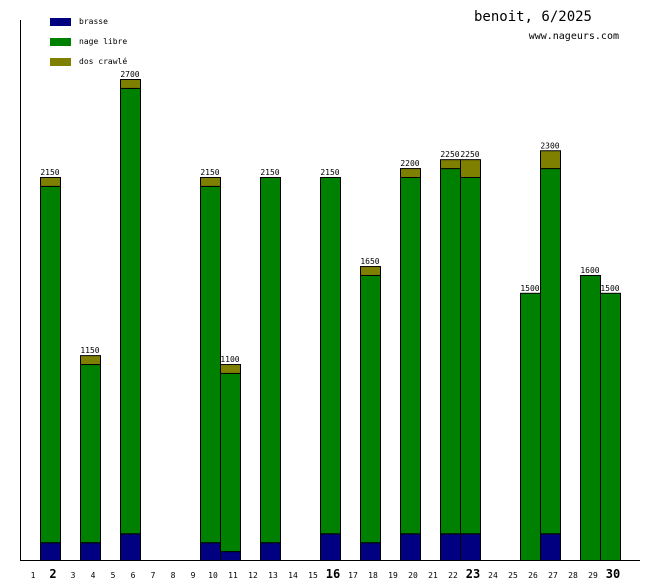 This screenshot has height=580, width=660. I want to click on x-tick-label: 11, so click(233, 575).